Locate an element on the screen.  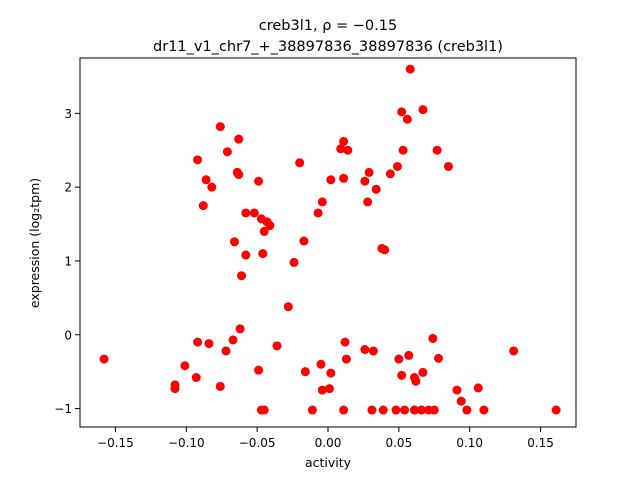
y-axis-ticks: −1 0 1 2 3 is located at coordinates (67, 261).